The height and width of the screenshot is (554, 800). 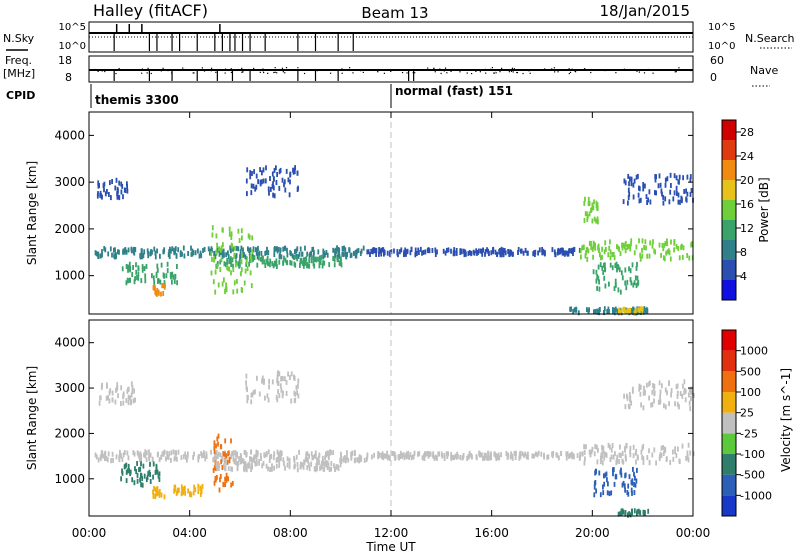 What do you see at coordinates (729, 423) in the screenshot?
I see `velocity-colorbar-frame` at bounding box center [729, 423].